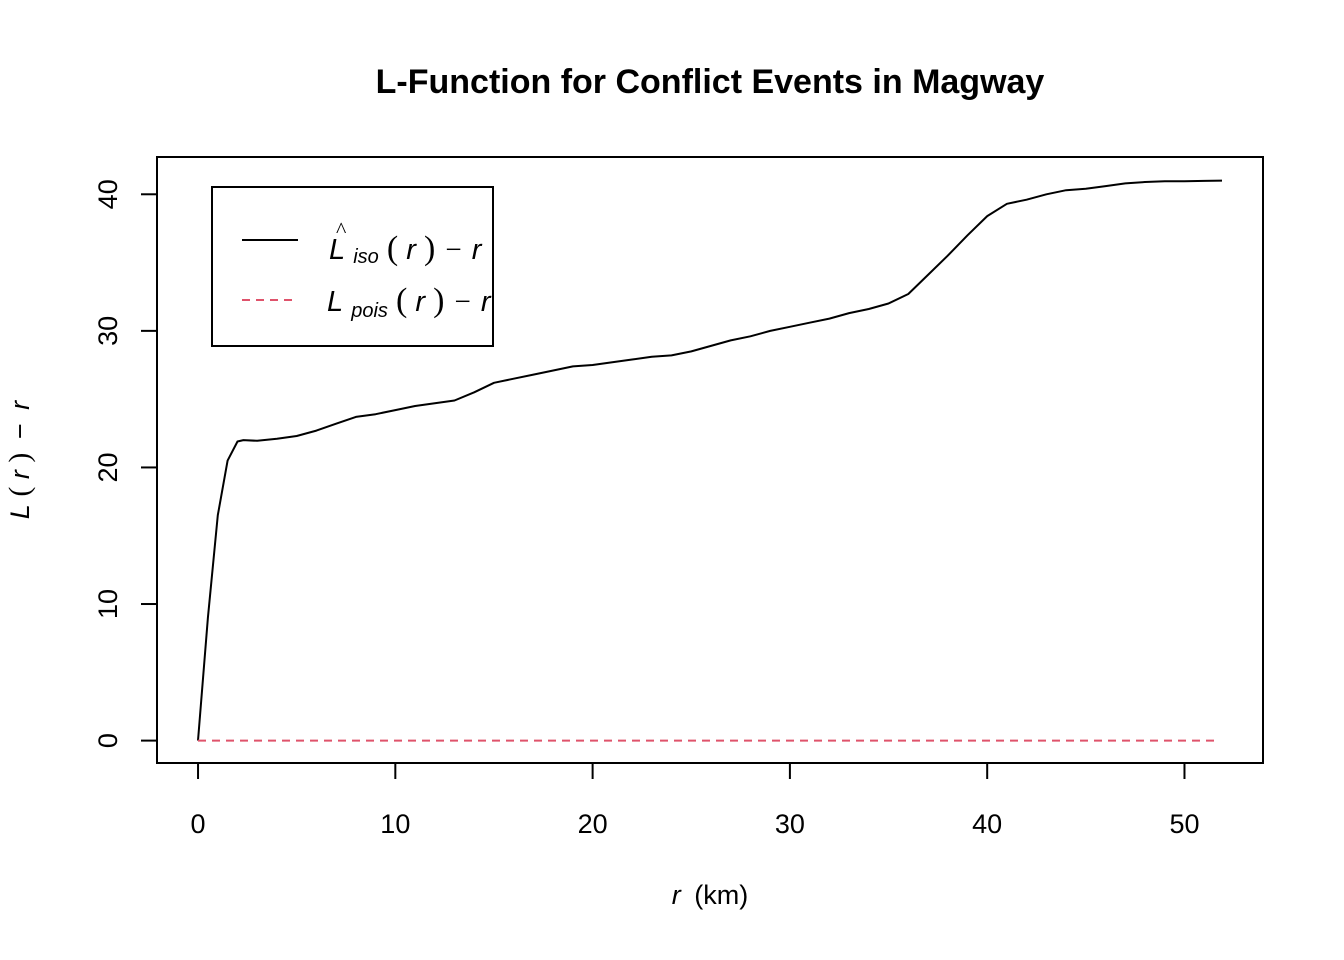 The width and height of the screenshot is (1344, 960). What do you see at coordinates (420, 302) in the screenshot?
I see `legend-pois-arg: r` at bounding box center [420, 302].